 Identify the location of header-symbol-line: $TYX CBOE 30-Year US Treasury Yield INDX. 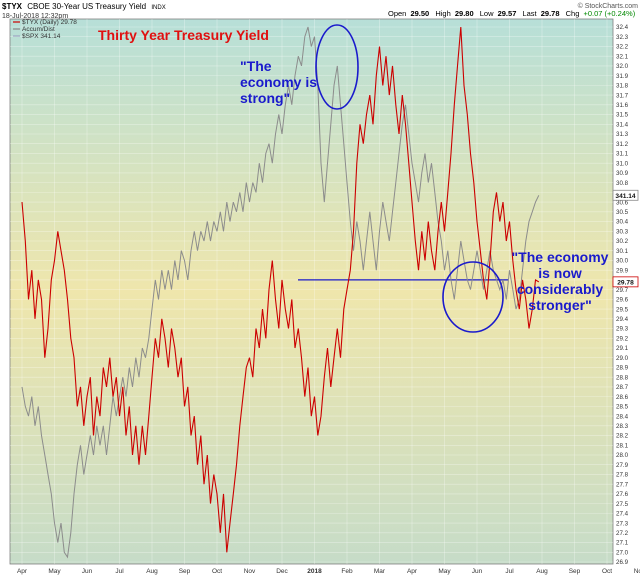
(84, 6).